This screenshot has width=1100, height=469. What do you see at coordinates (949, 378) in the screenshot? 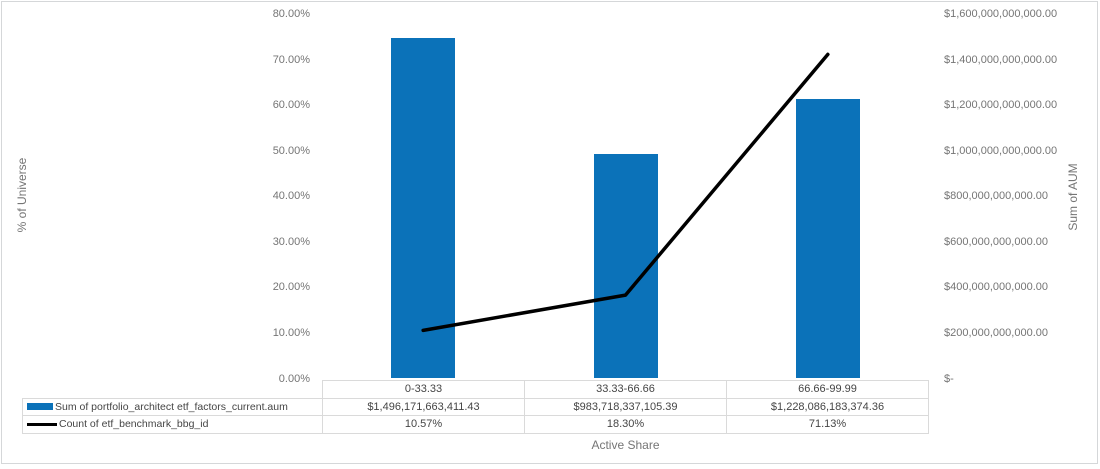
I see `right-axis-tick: $-` at bounding box center [949, 378].